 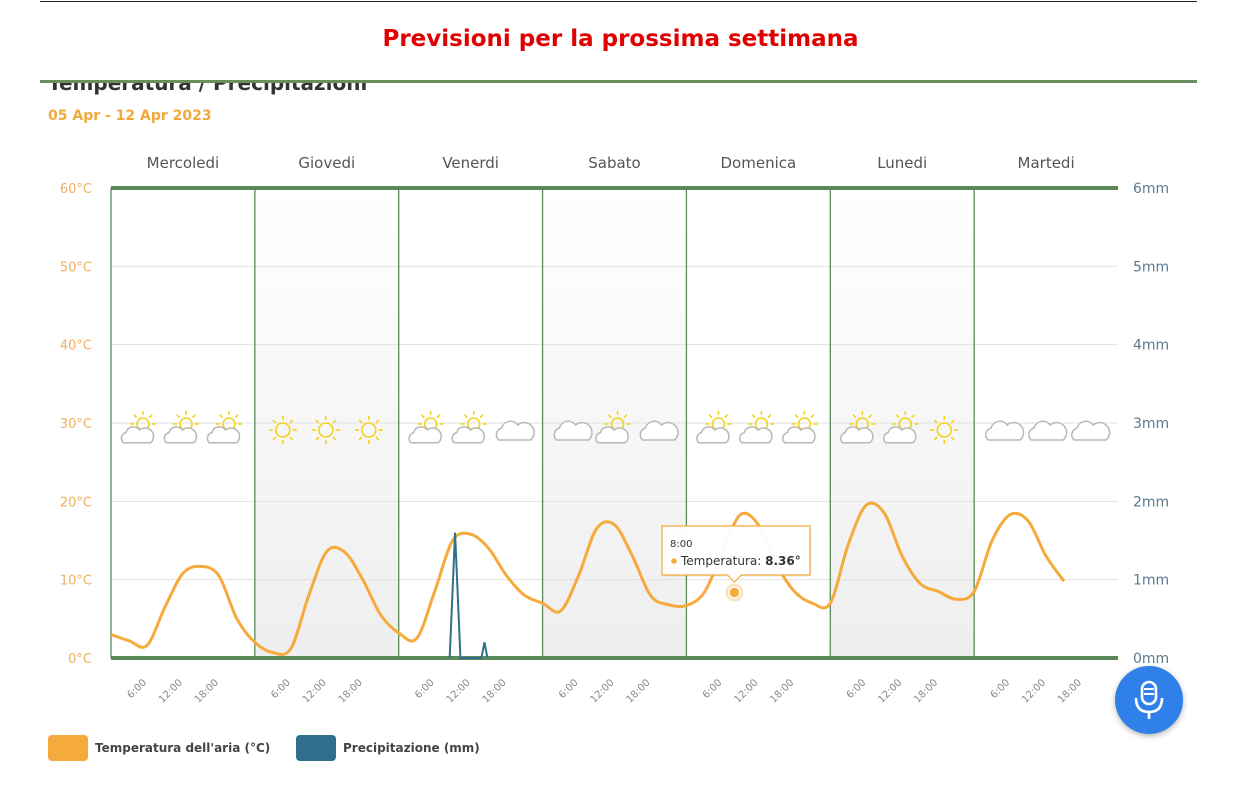 What do you see at coordinates (1151, 189) in the screenshot?
I see `y-right-tick-label: 6mm` at bounding box center [1151, 189].